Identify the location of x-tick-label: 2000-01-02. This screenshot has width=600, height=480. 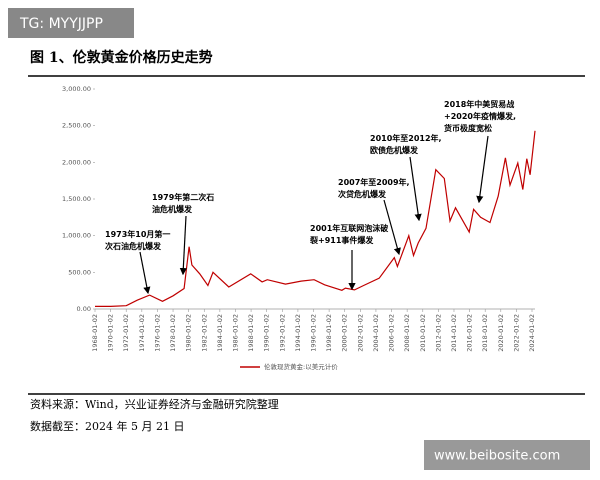
(345, 333).